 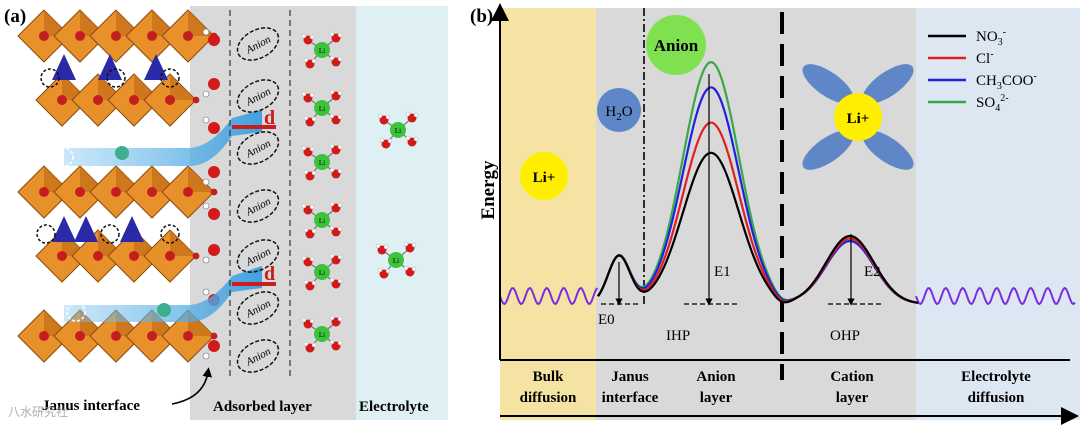 I want to click on adsorbed-layer-label: Adsorbed layer, so click(x=262, y=407).